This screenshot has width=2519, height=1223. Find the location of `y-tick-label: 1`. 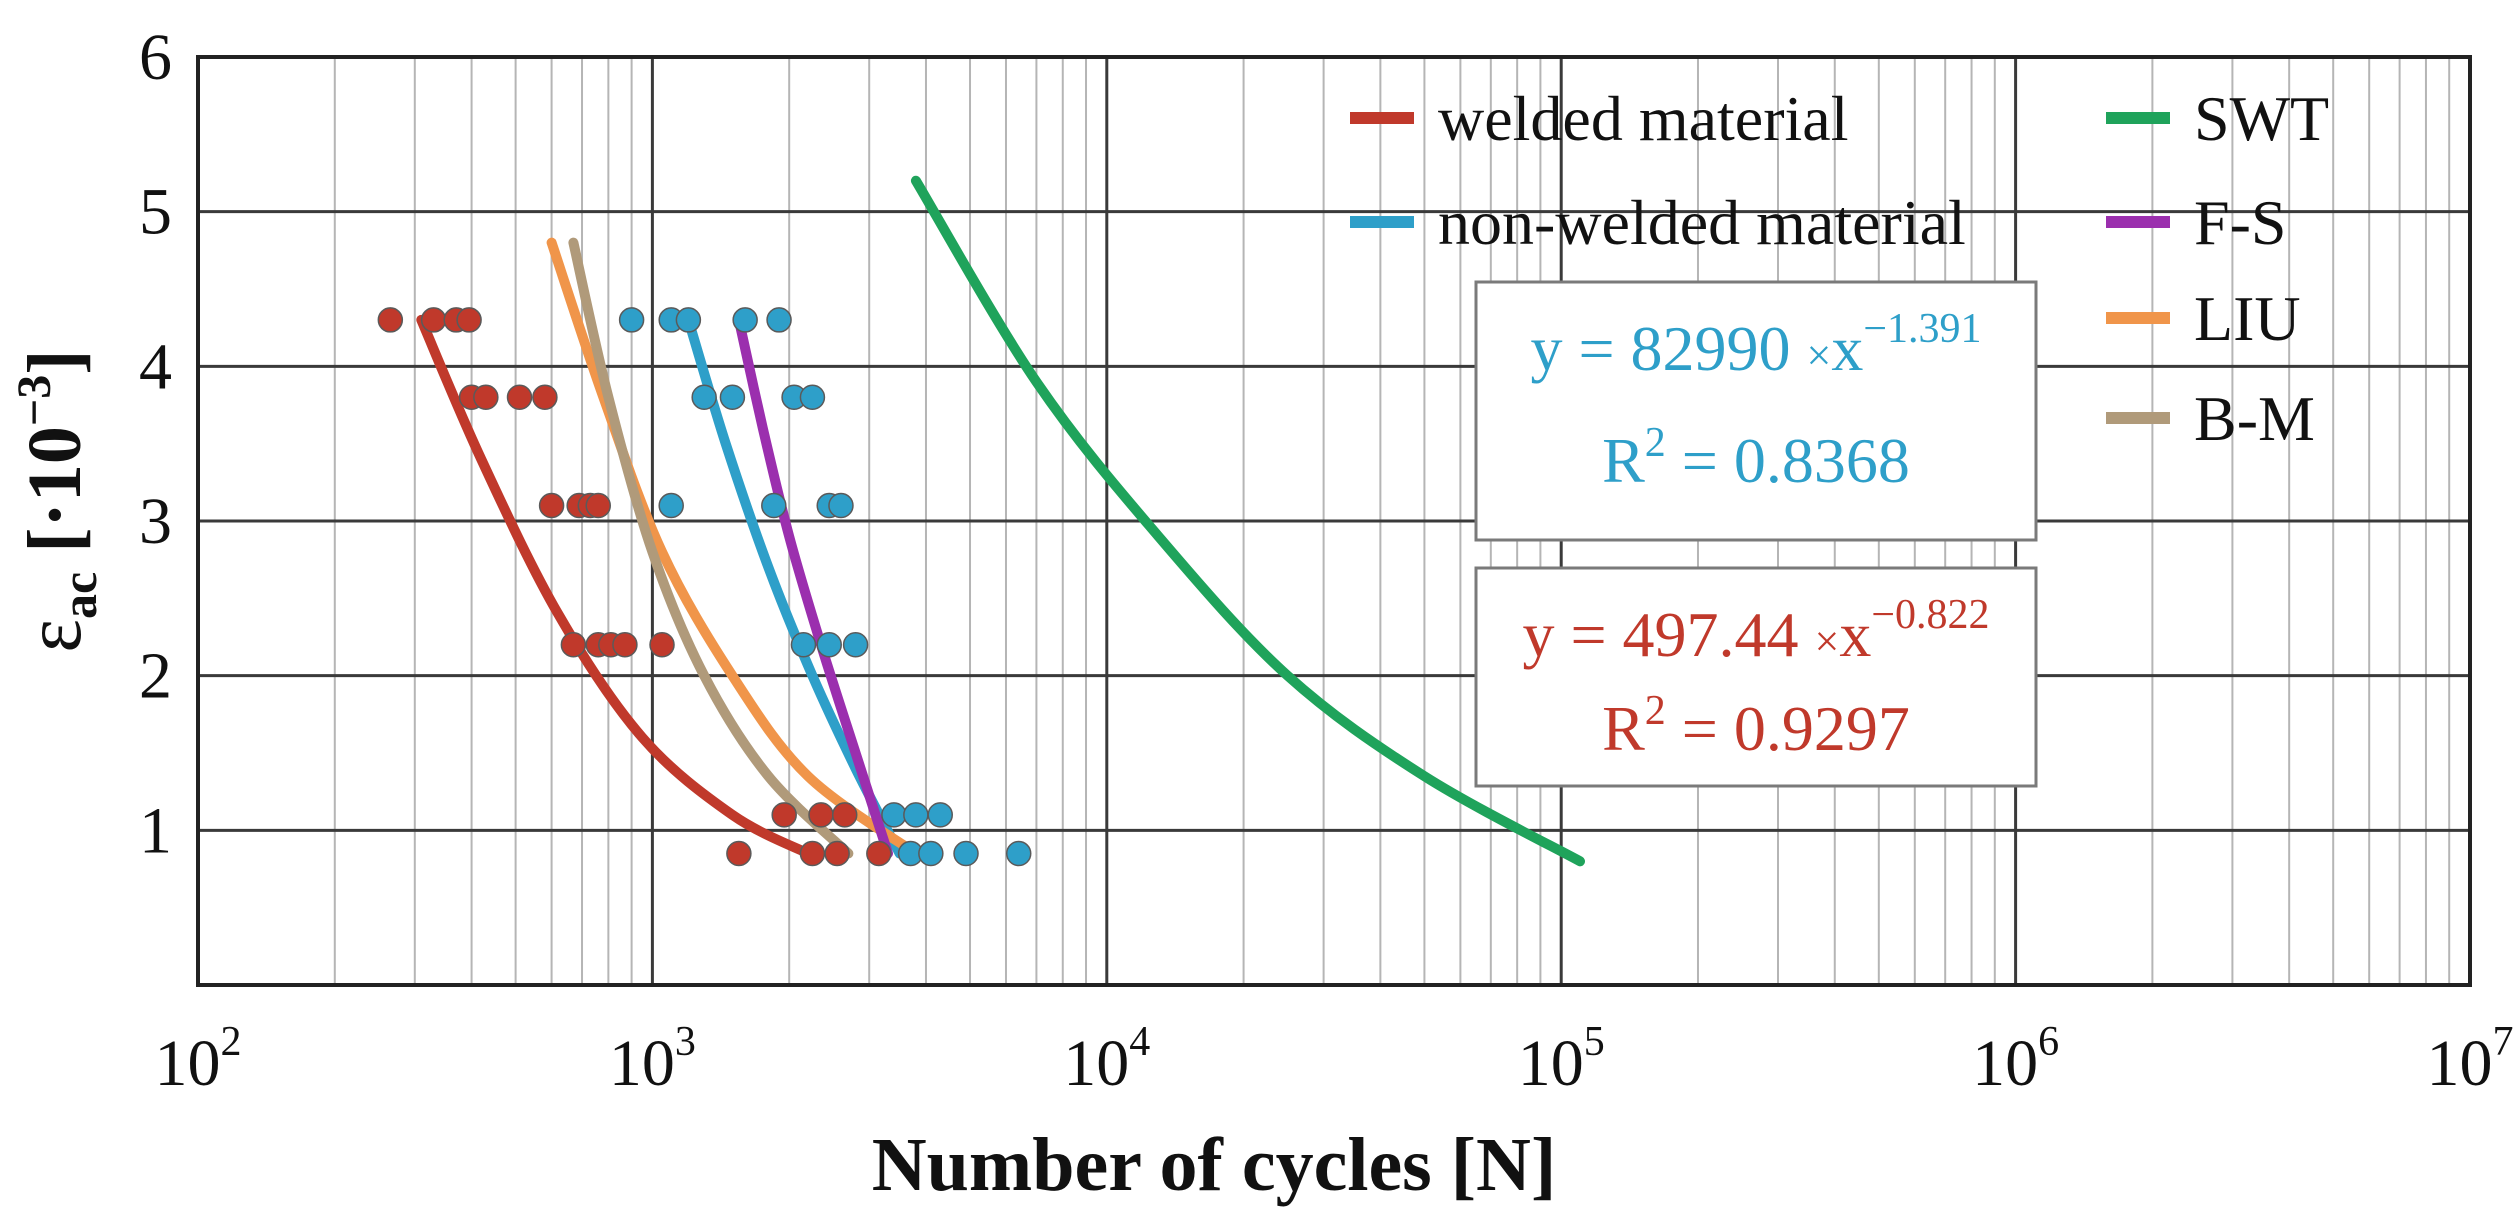

y-tick-label: 1 is located at coordinates (155, 830).